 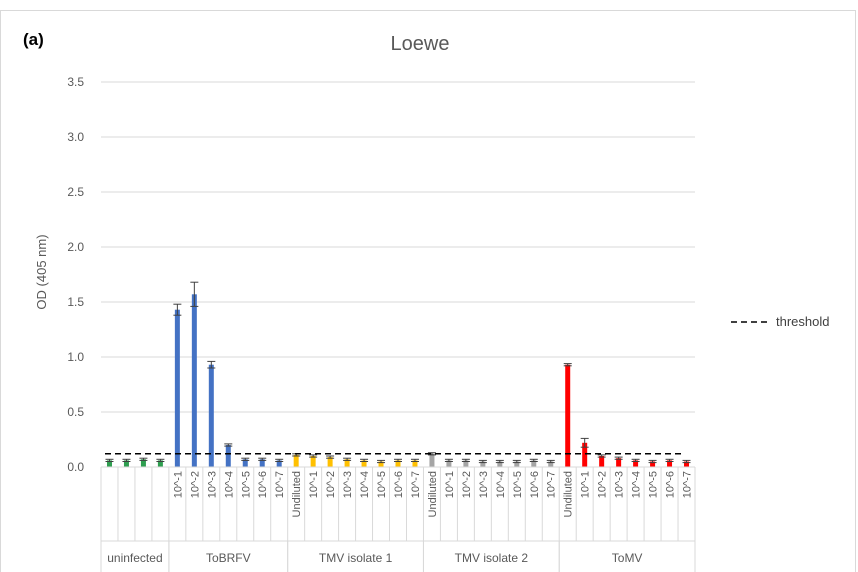 I want to click on group-label: ToMV, so click(x=627, y=558).